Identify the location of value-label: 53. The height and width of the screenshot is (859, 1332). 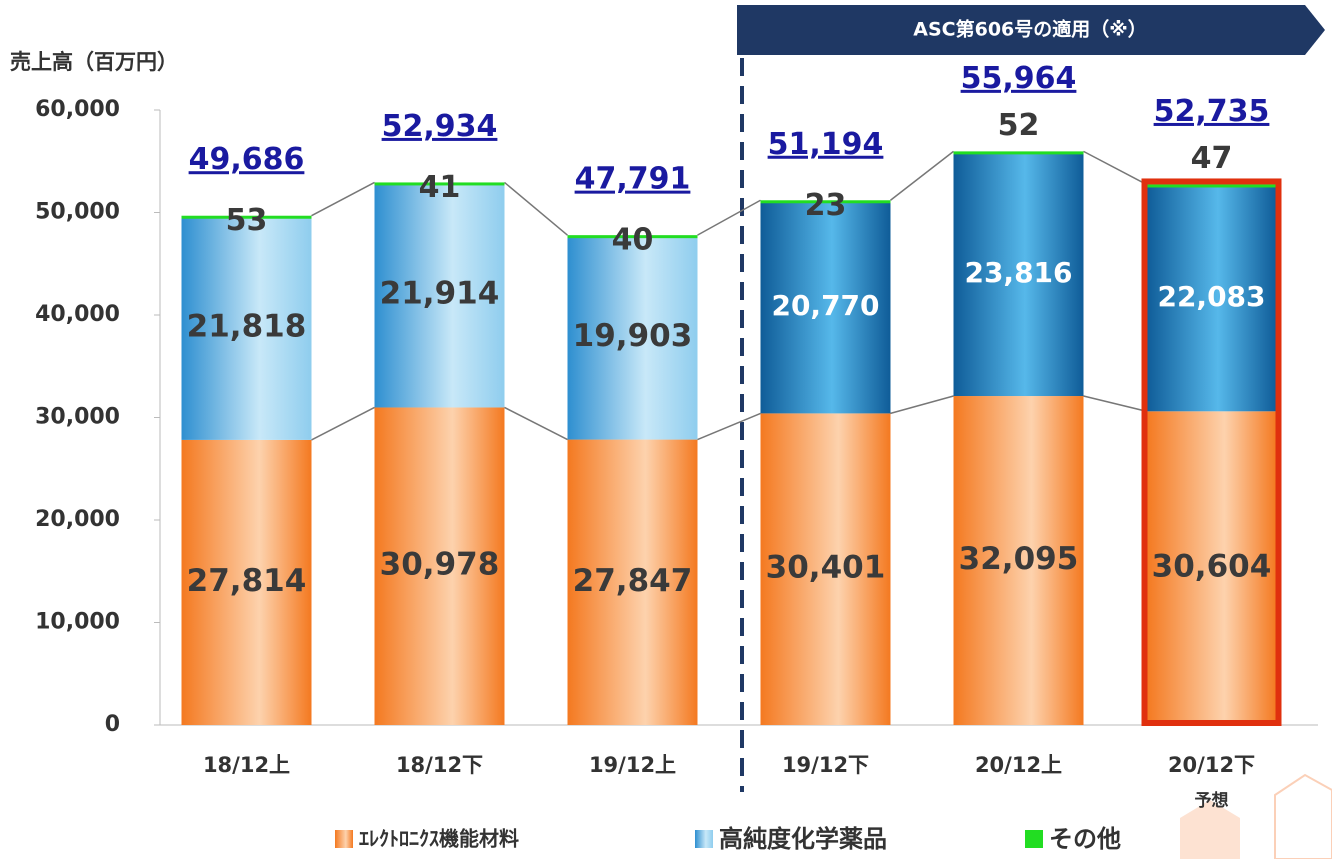
(247, 220).